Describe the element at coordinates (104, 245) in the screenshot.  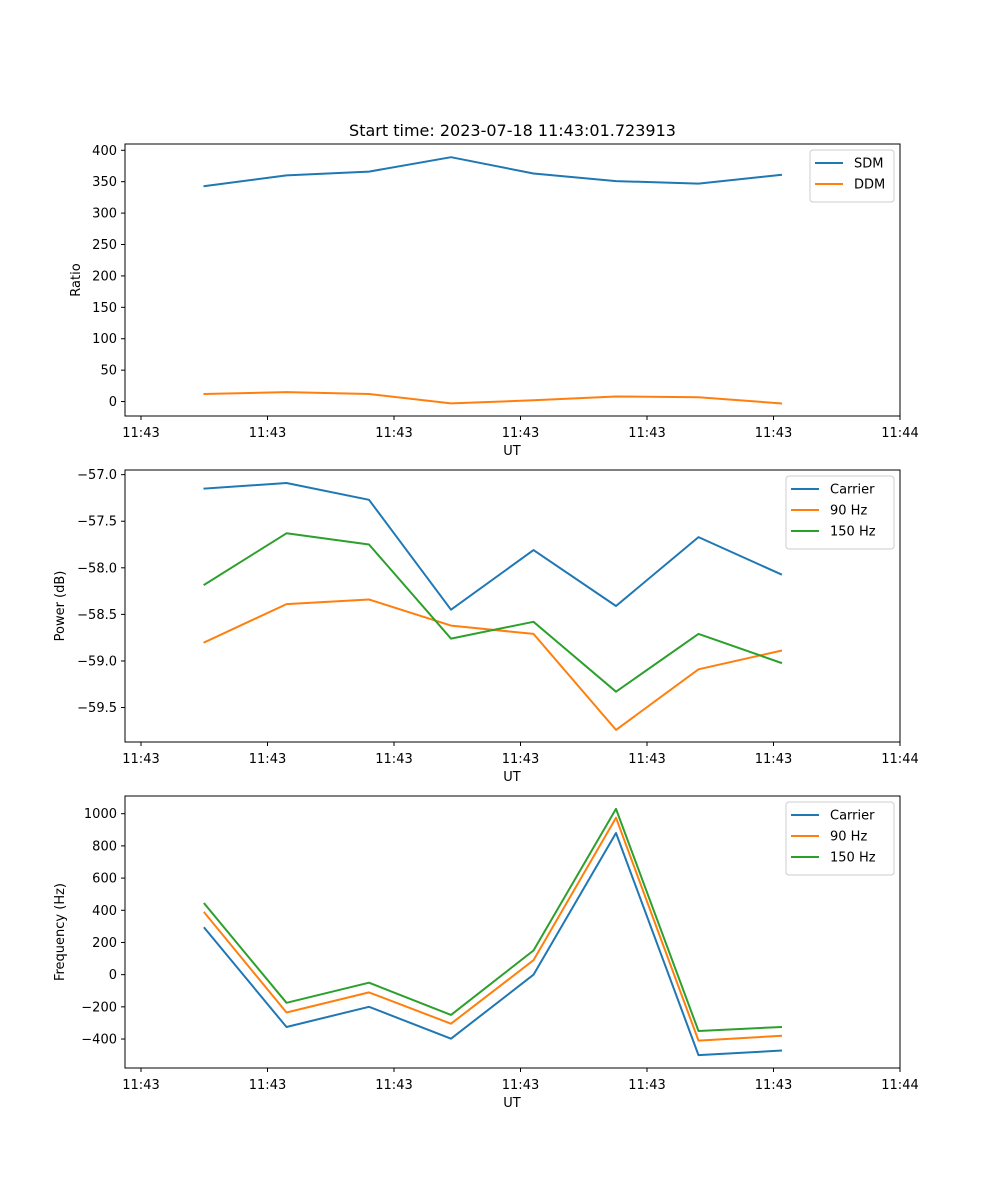
I see `y-tick-label: 250` at that location.